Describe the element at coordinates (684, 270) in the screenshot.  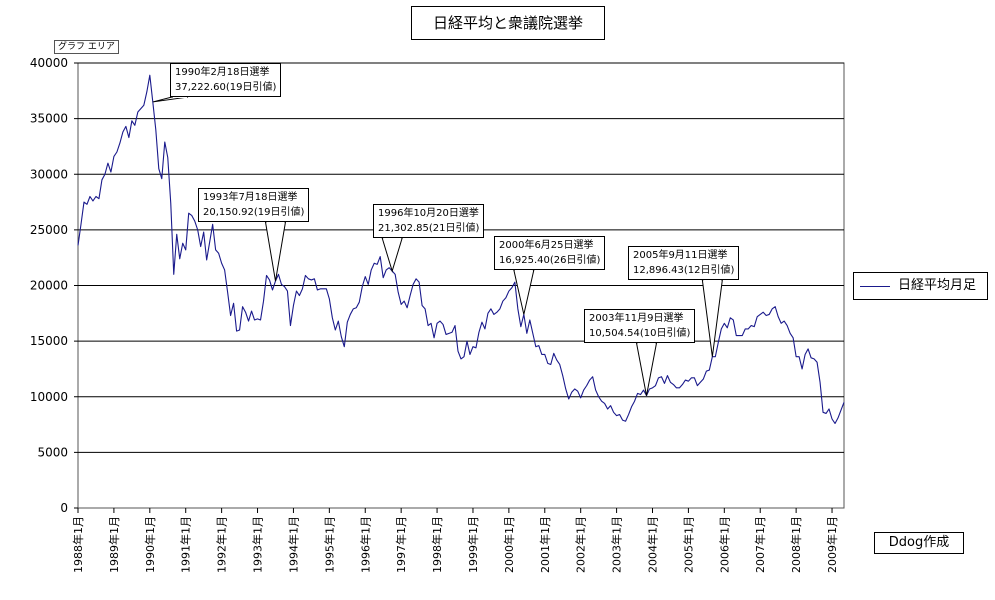
I see `annotation-line: 12,896.43(12日引値)` at that location.